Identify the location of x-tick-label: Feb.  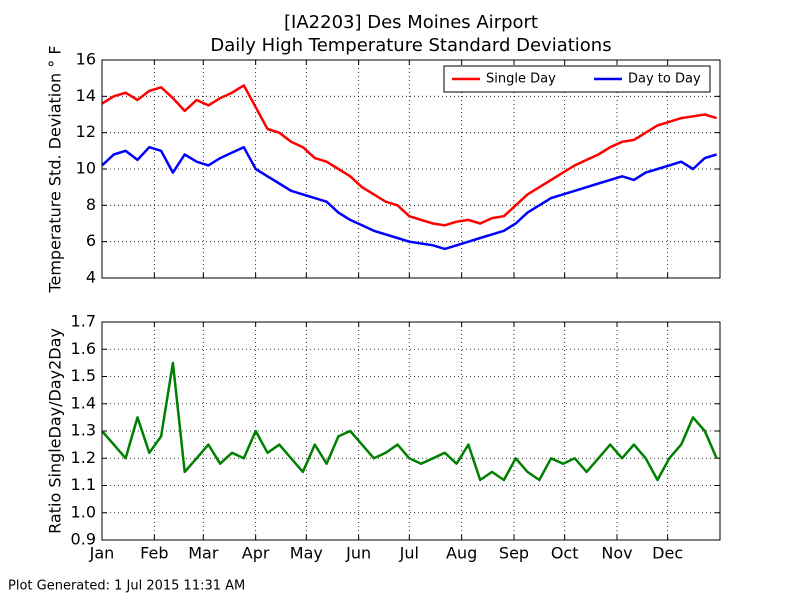
(154, 553).